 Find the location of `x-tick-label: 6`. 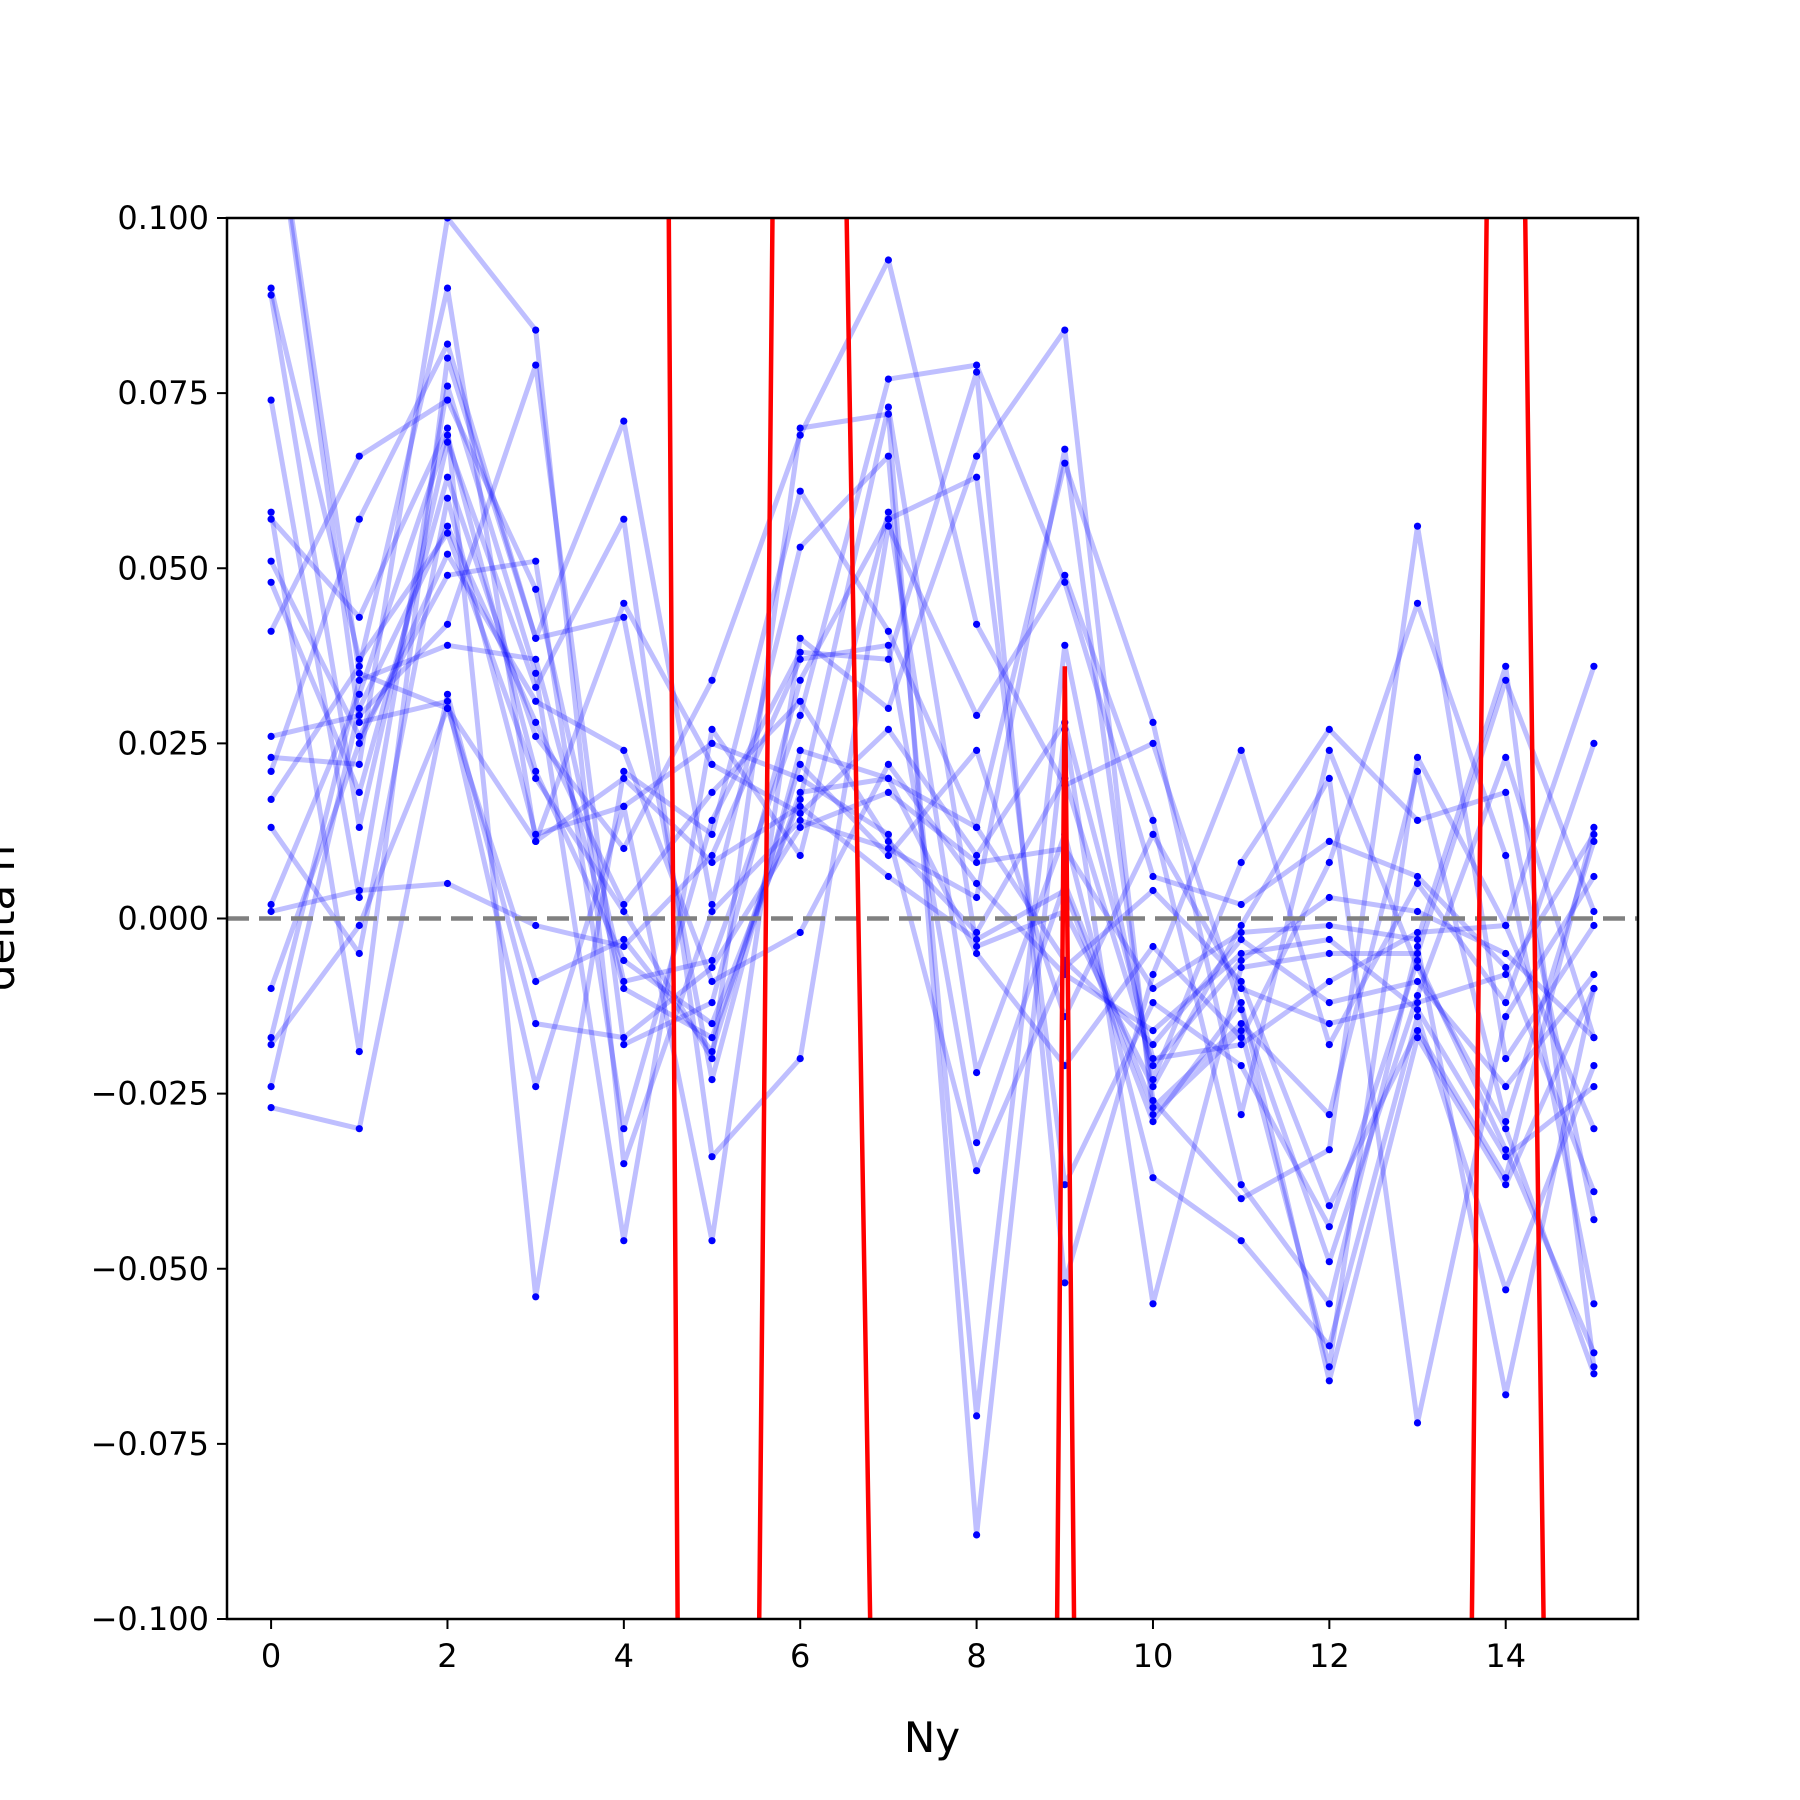

x-tick-label: 6 is located at coordinates (800, 1656).